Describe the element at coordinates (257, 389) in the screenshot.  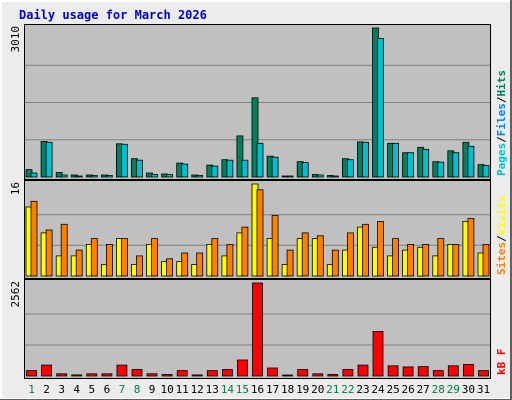
I see `day-label-16: 16` at that location.